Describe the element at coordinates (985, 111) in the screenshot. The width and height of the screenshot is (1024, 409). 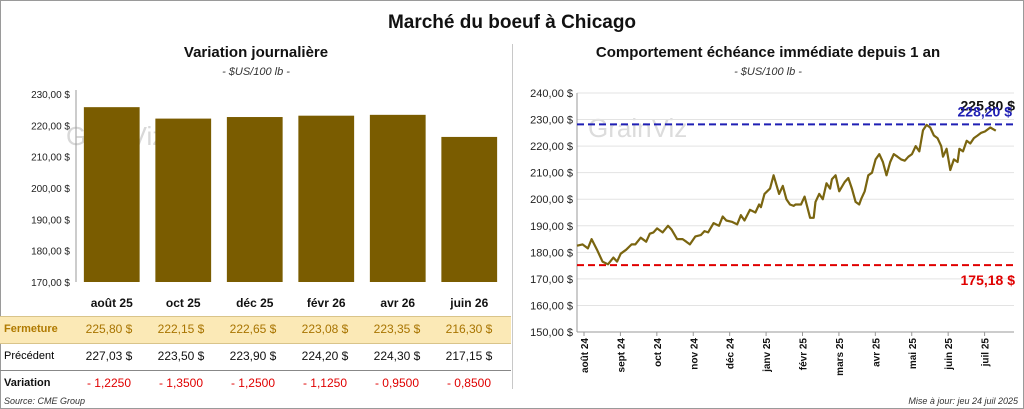
I see `max-value-label: 228,20 $` at that location.